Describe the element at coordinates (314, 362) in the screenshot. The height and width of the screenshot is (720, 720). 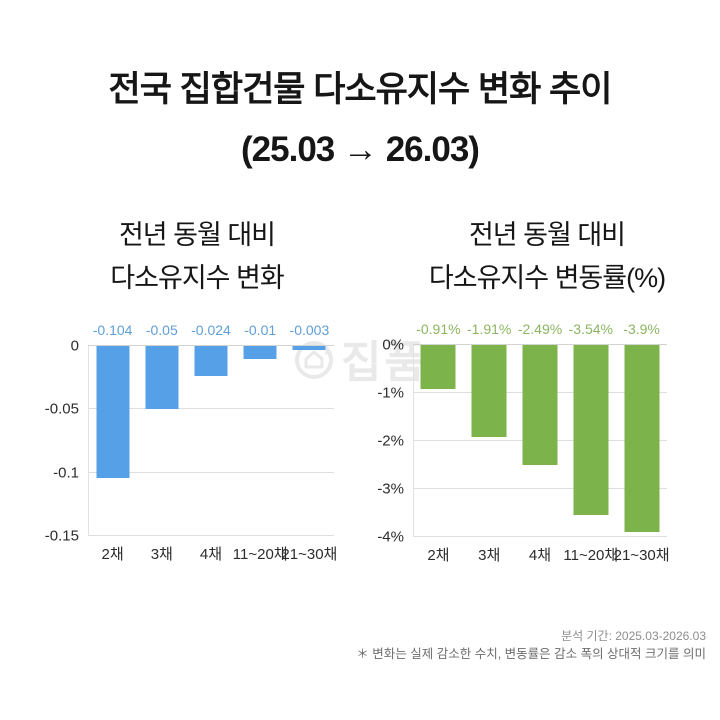
I see `zipfum-logo-icon` at that location.